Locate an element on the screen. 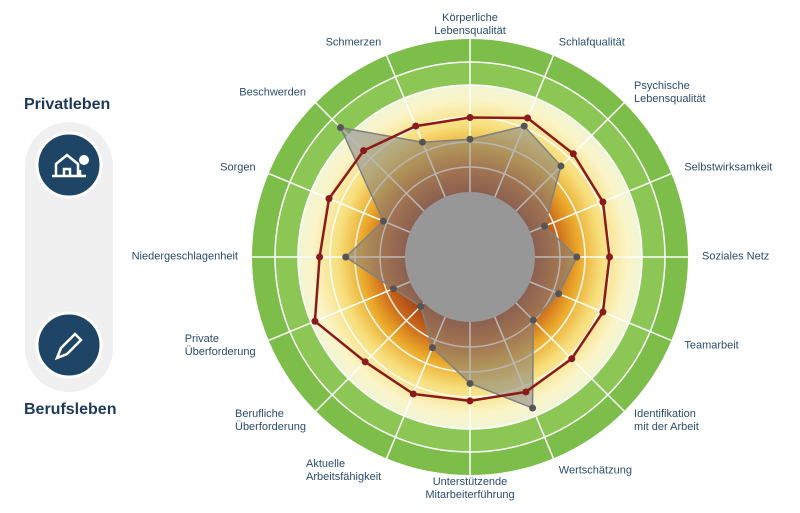 This screenshot has width=800, height=513. pencil-icon is located at coordinates (68, 346).